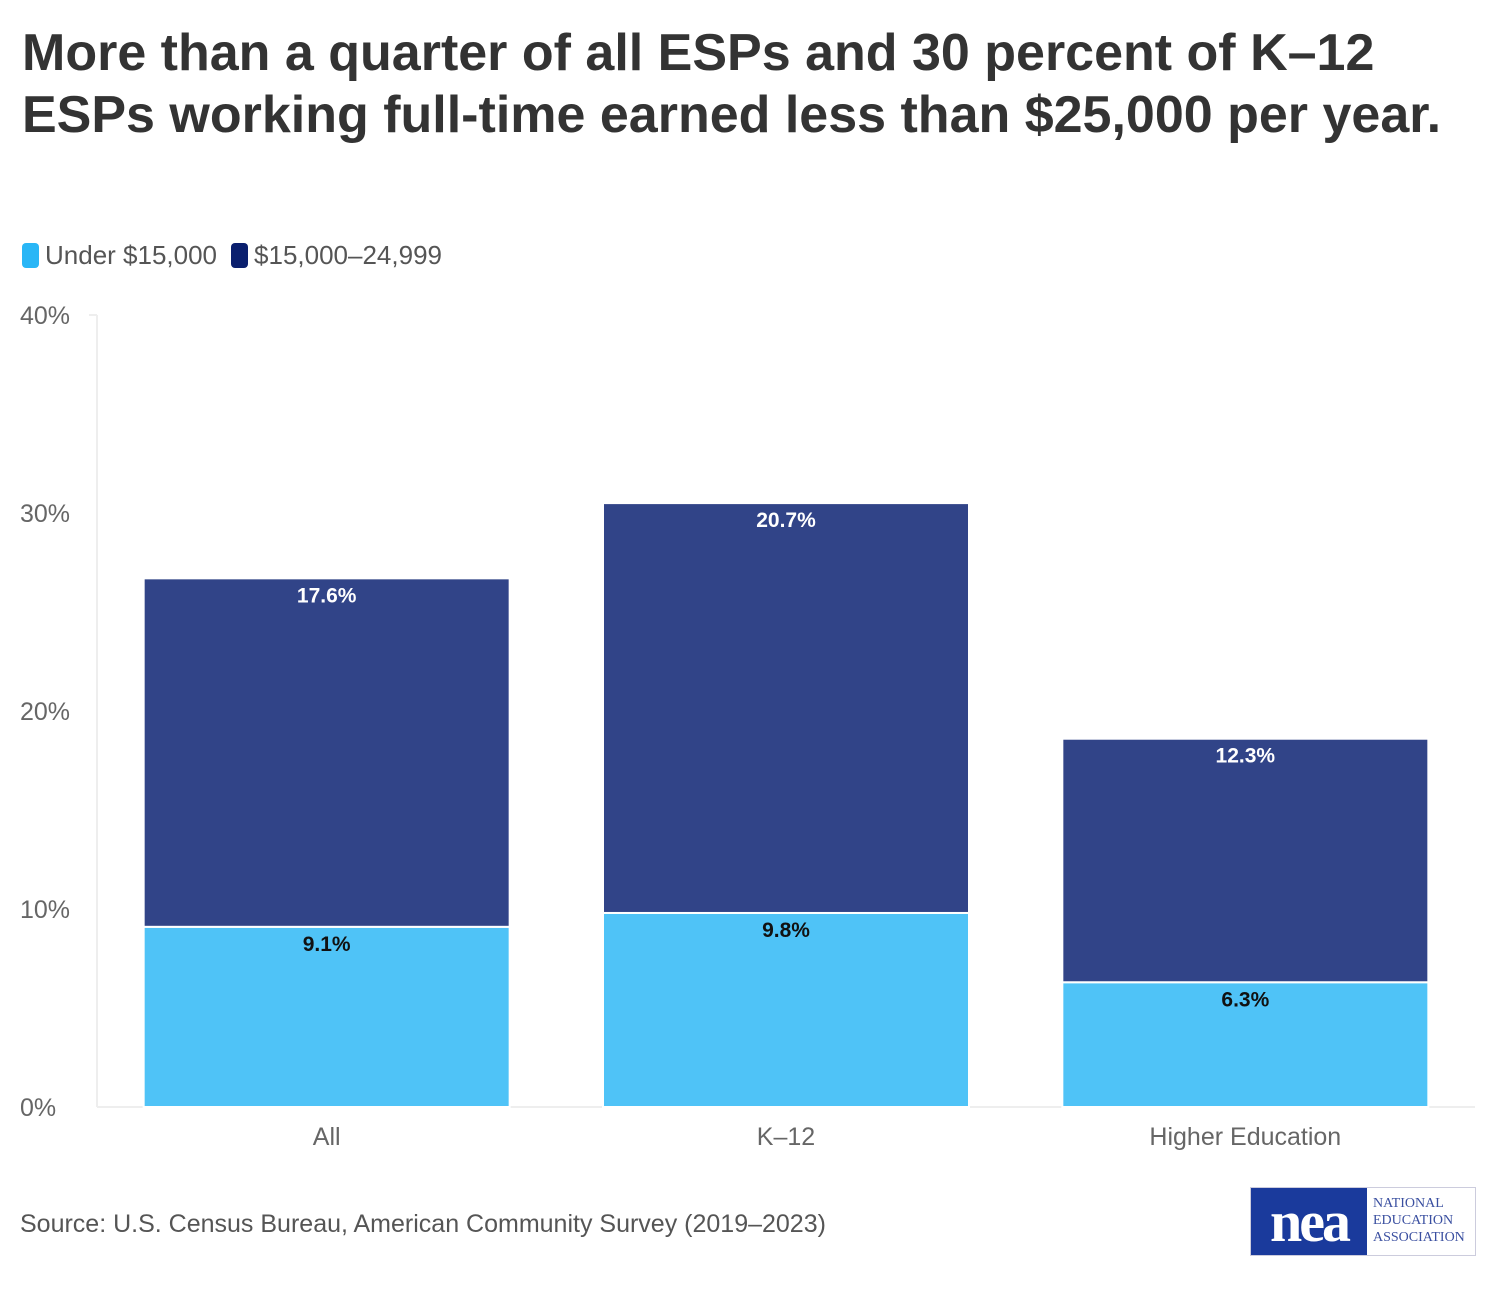  What do you see at coordinates (327, 944) in the screenshot?
I see `data-label: 9.1%` at bounding box center [327, 944].